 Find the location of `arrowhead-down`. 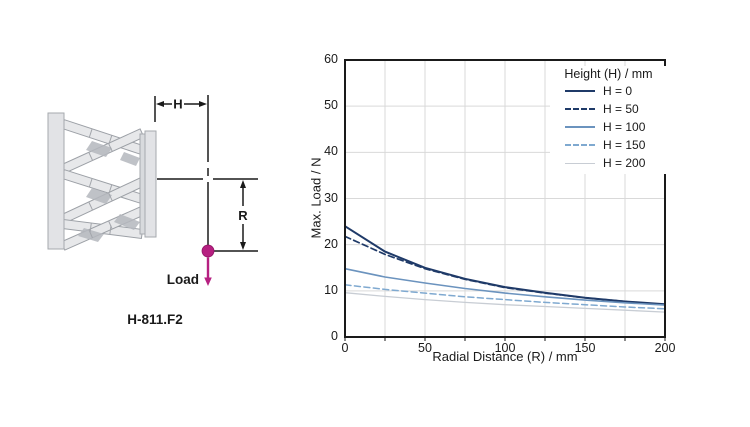

arrowhead-down is located at coordinates (243, 246).